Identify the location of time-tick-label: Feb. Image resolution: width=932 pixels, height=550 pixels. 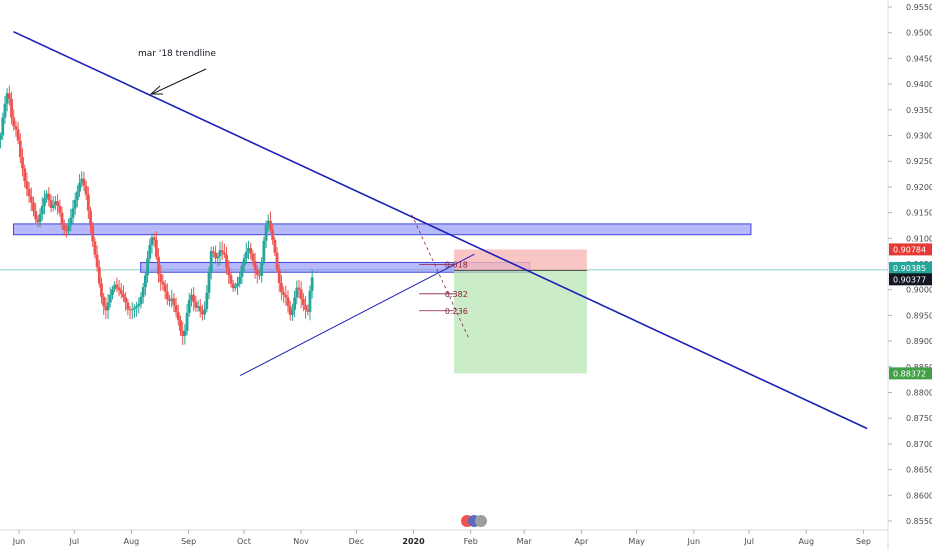
(471, 541).